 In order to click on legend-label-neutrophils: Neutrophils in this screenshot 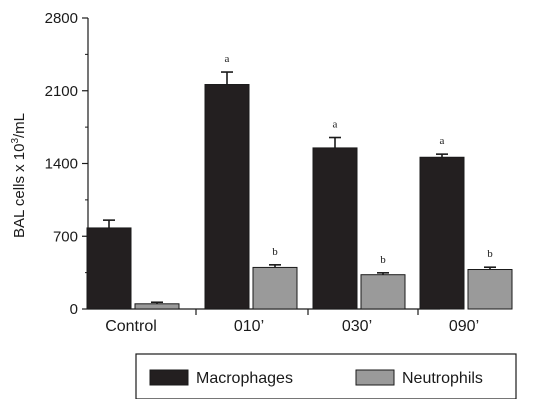, I will do `click(442, 378)`.